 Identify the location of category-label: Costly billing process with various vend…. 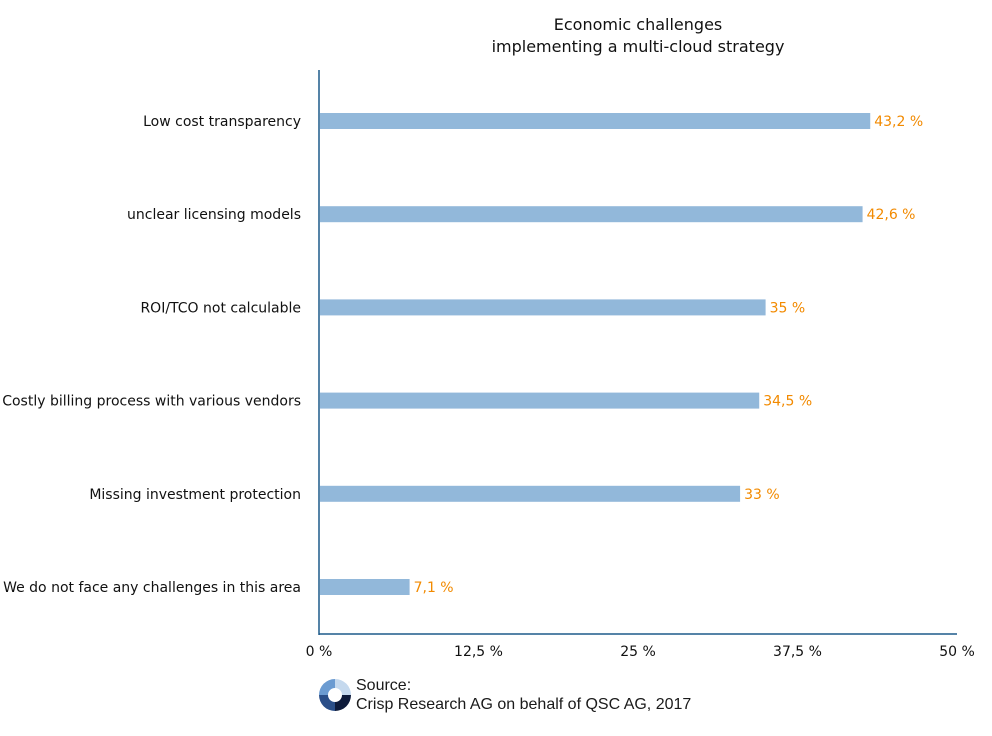
(151, 402).